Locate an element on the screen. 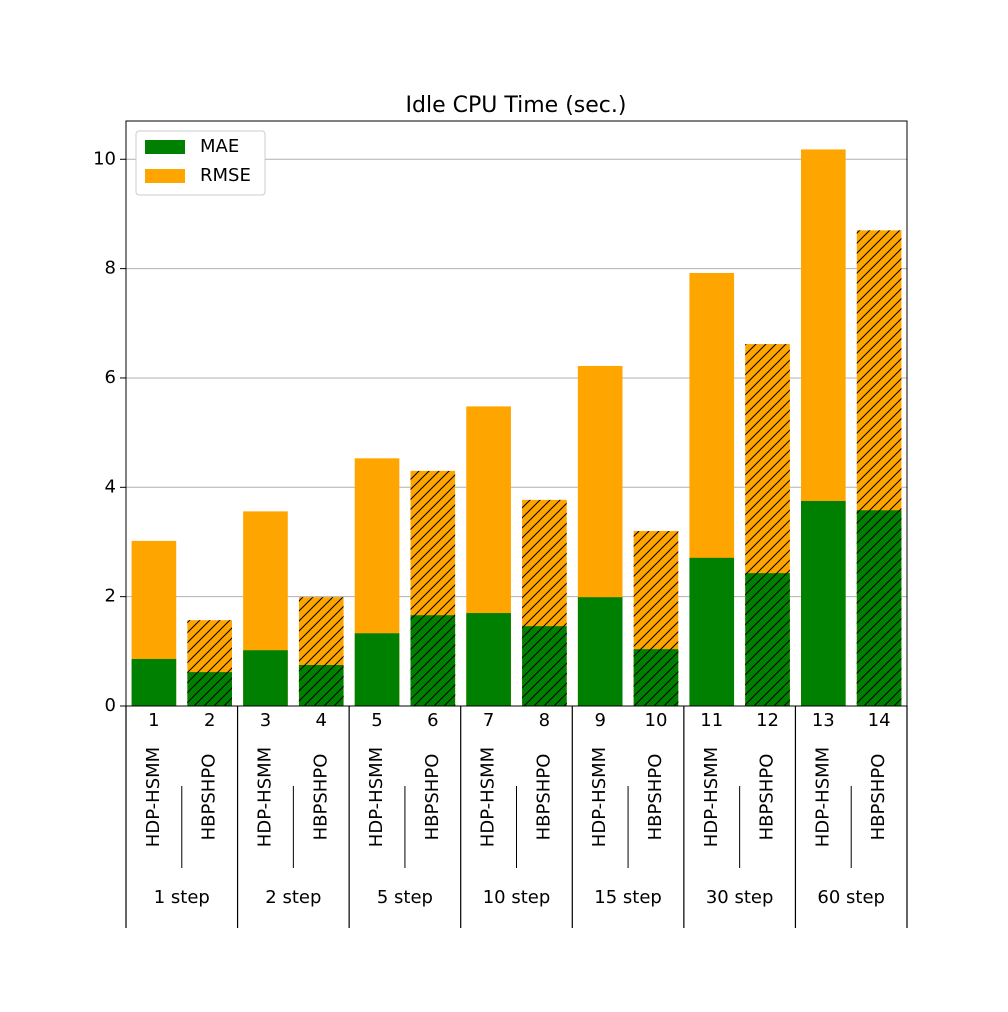 This screenshot has width=1008, height=1012. x-tick-label: 2 is located at coordinates (209, 720).